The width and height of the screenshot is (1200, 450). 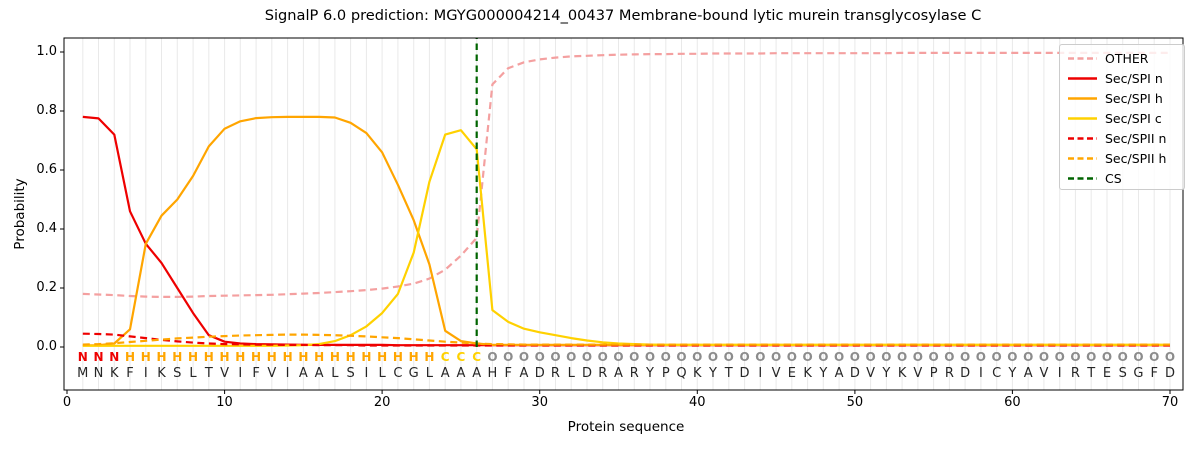 What do you see at coordinates (697, 402) in the screenshot?
I see `x-tick-label: 40` at bounding box center [697, 402].